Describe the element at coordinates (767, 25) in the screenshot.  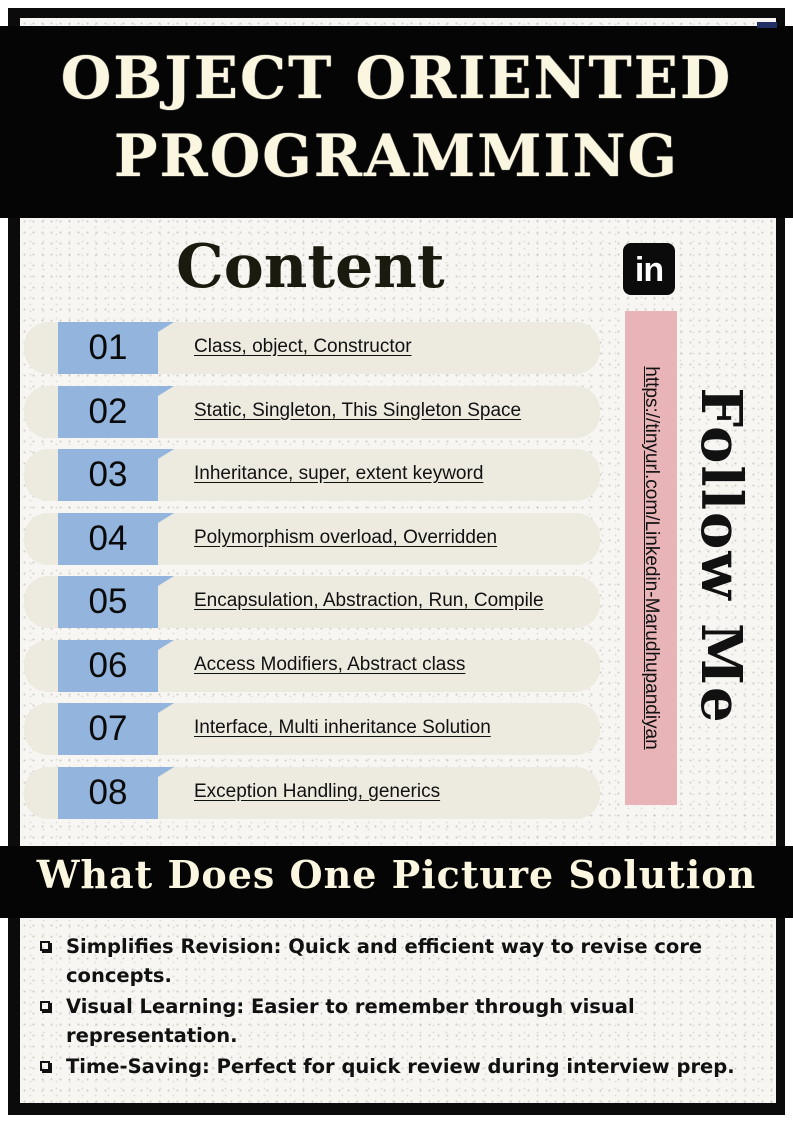
I see `corner-mark` at that location.